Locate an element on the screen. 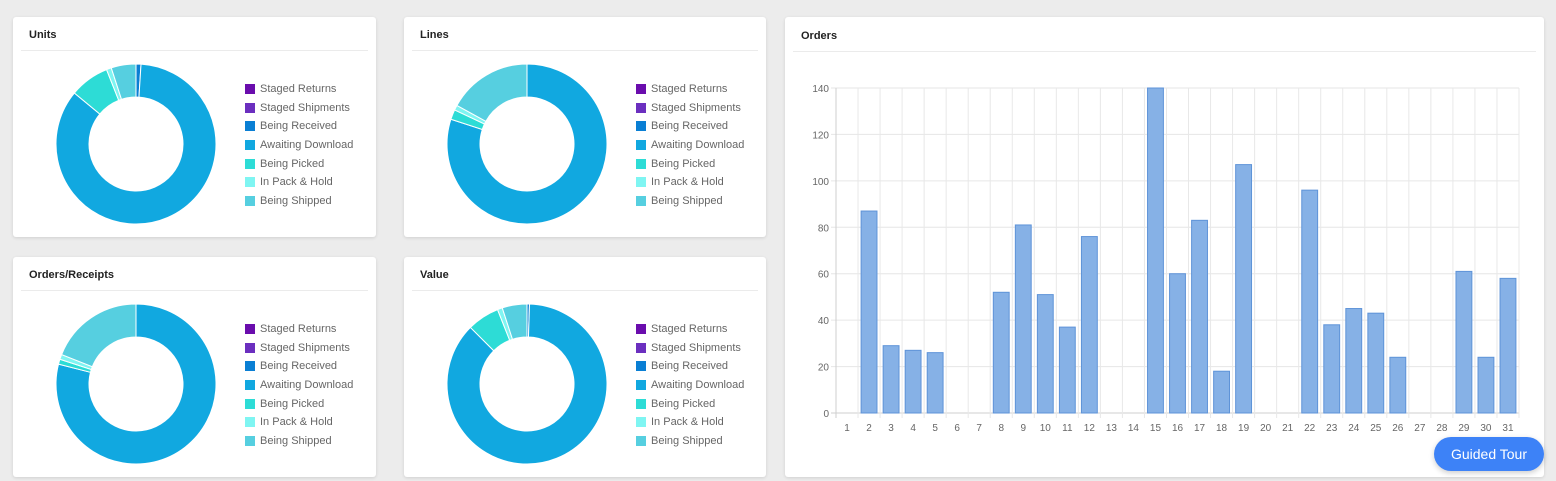 This screenshot has width=1556, height=481. x-tick-label: 17 is located at coordinates (1200, 428).